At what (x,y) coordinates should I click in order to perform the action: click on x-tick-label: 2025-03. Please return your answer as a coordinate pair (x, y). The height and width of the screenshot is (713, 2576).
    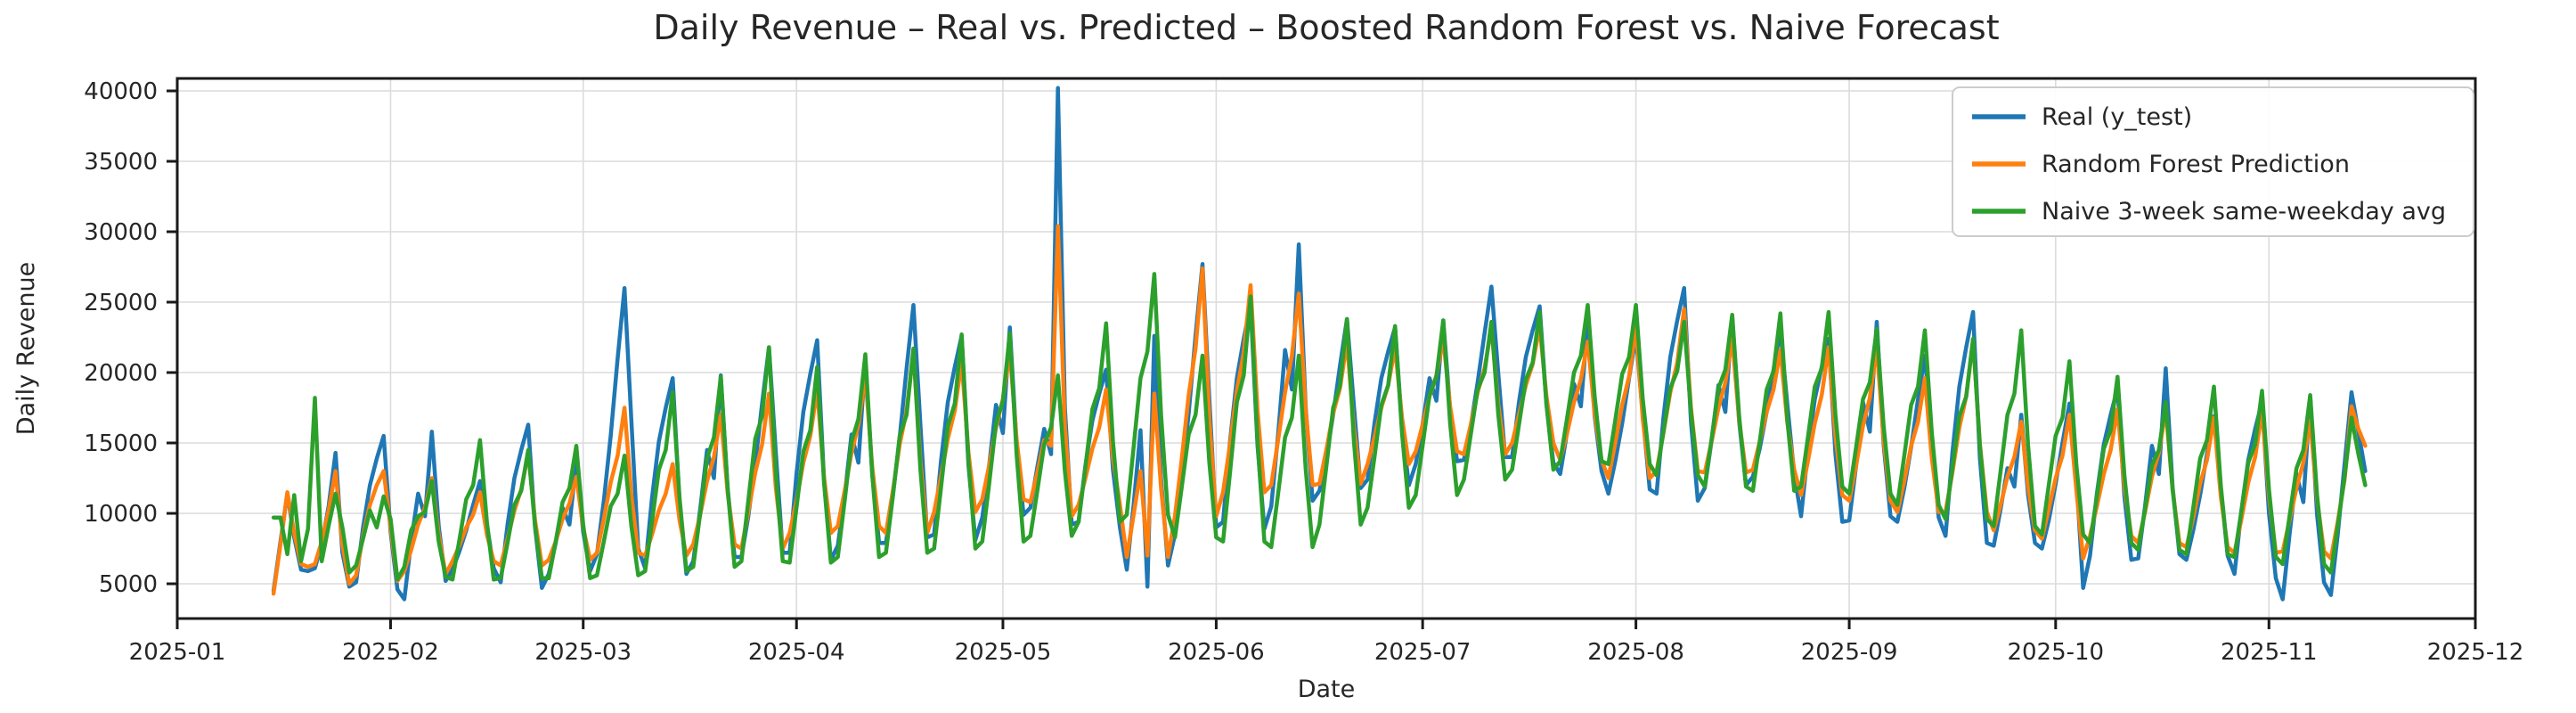
    Looking at the image, I should click on (583, 652).